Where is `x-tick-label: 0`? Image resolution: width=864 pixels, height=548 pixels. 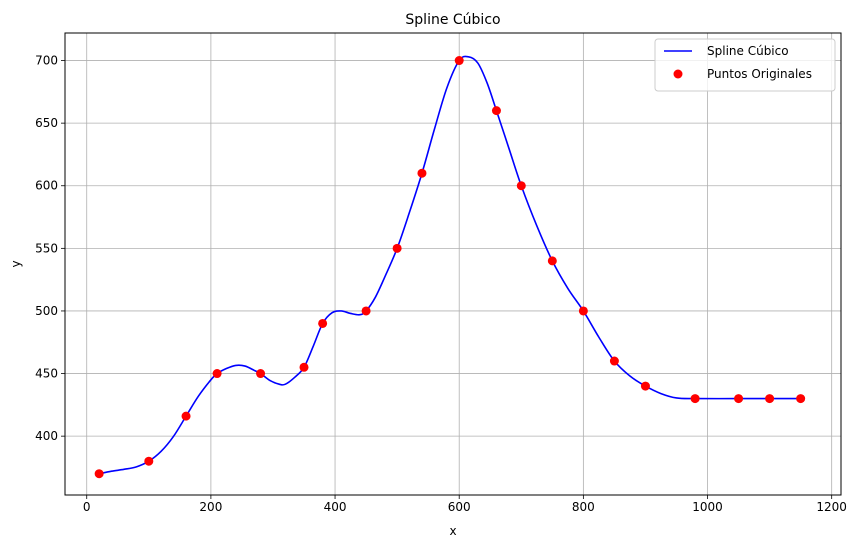
x-tick-label: 0 is located at coordinates (87, 507).